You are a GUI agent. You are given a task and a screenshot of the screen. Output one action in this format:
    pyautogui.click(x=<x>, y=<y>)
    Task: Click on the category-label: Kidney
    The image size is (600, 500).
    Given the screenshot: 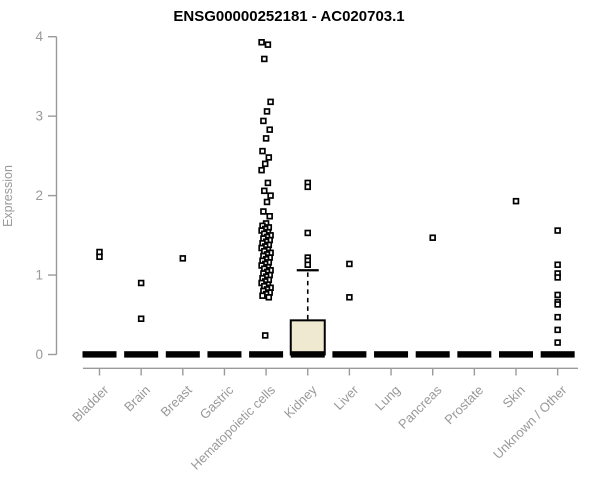 What is the action you would take?
    pyautogui.click(x=300, y=401)
    